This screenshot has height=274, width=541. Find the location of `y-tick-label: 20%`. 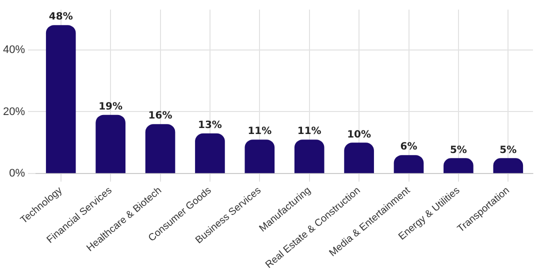

y-tick-label: 20% is located at coordinates (14, 112).